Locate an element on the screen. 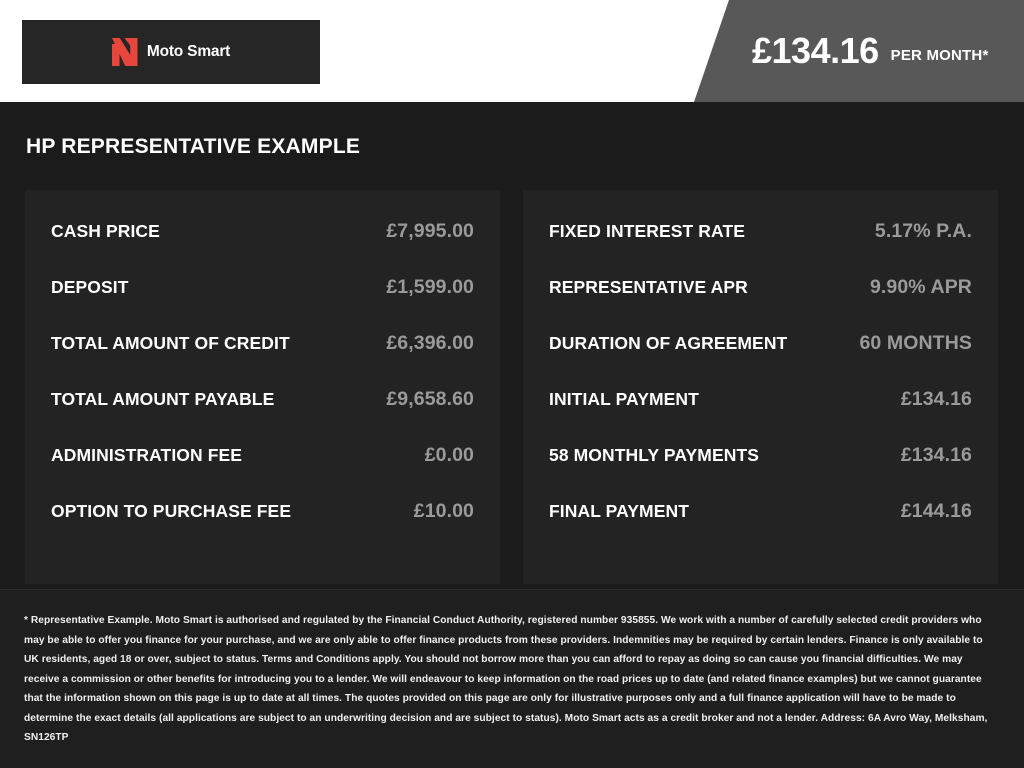  table-row: TOTAL AMOUNT OF CREDIT £6,396.00 is located at coordinates (262, 360).